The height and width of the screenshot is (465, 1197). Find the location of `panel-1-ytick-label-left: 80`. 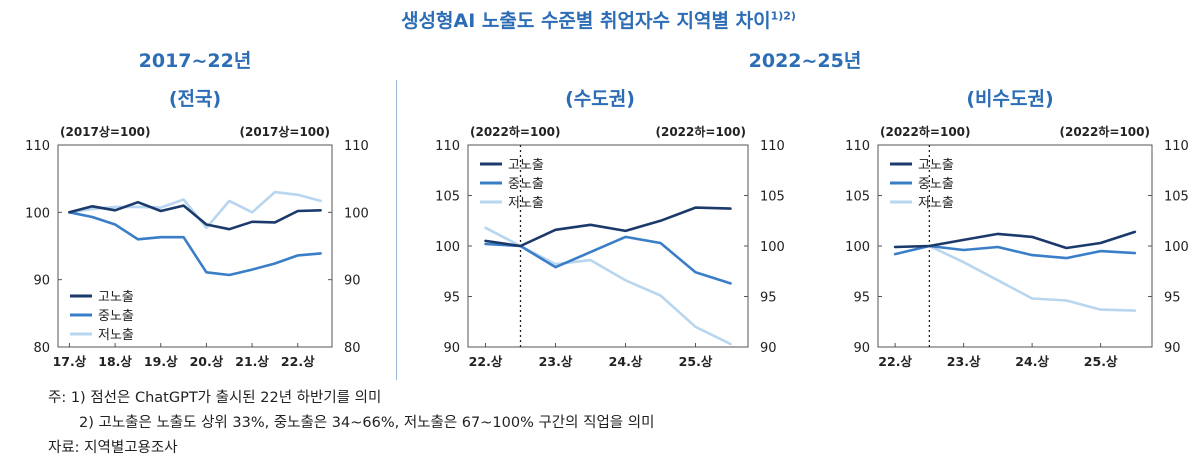

panel-1-ytick-label-left: 80 is located at coordinates (41, 348).